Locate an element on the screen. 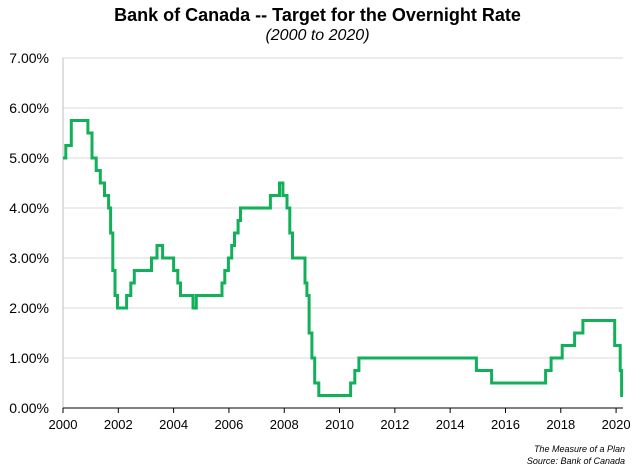  y-tick-label: 7.00% is located at coordinates (29, 58).